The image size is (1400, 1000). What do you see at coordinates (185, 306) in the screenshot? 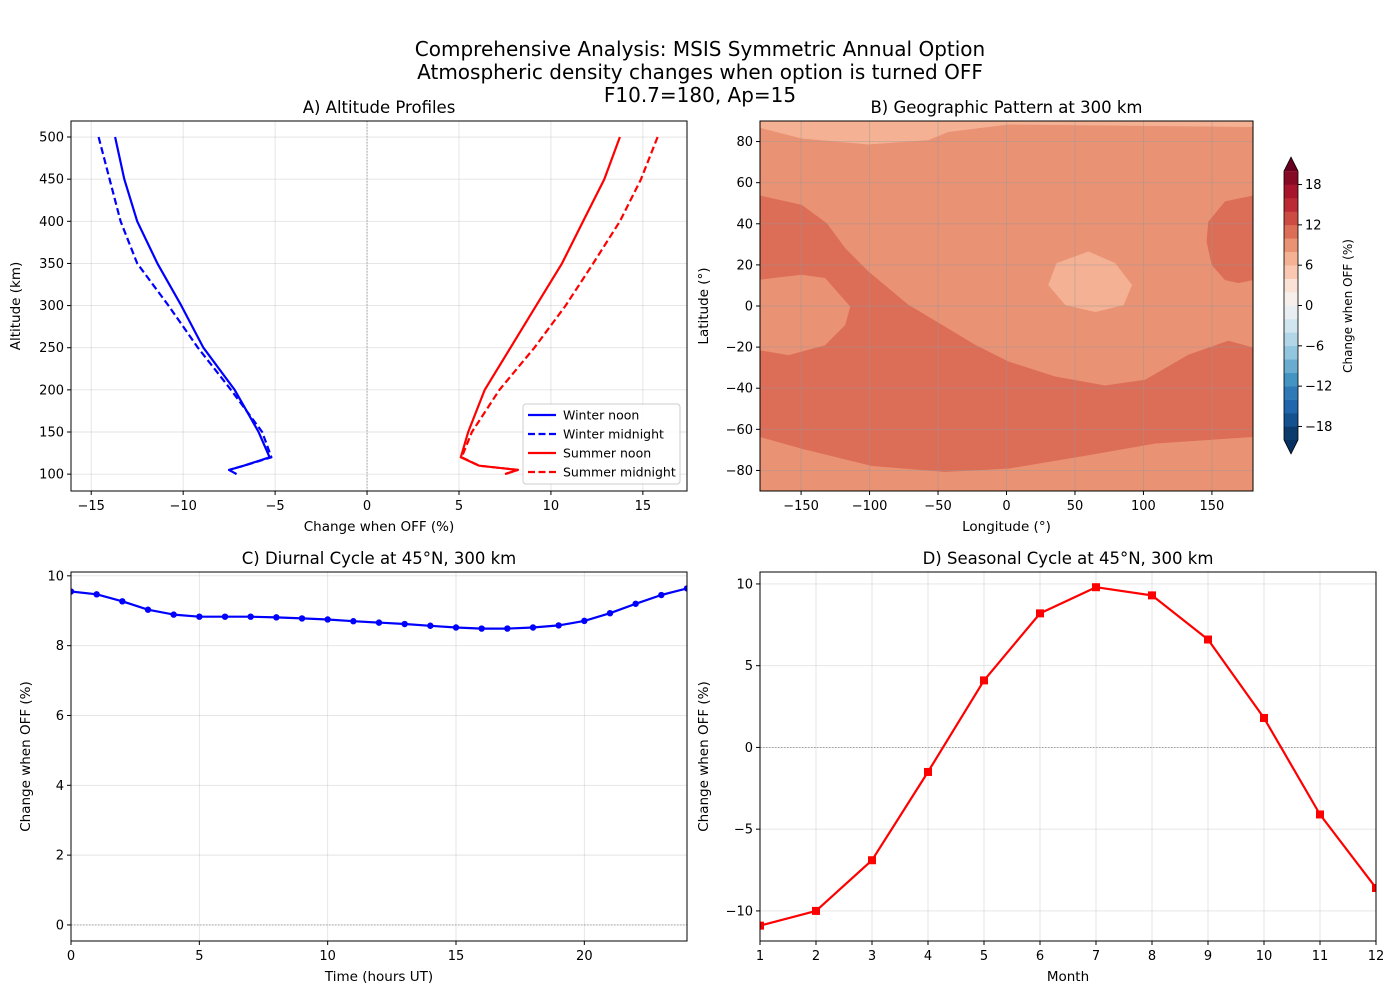
I see `series-line-winter-midnight` at bounding box center [185, 306].